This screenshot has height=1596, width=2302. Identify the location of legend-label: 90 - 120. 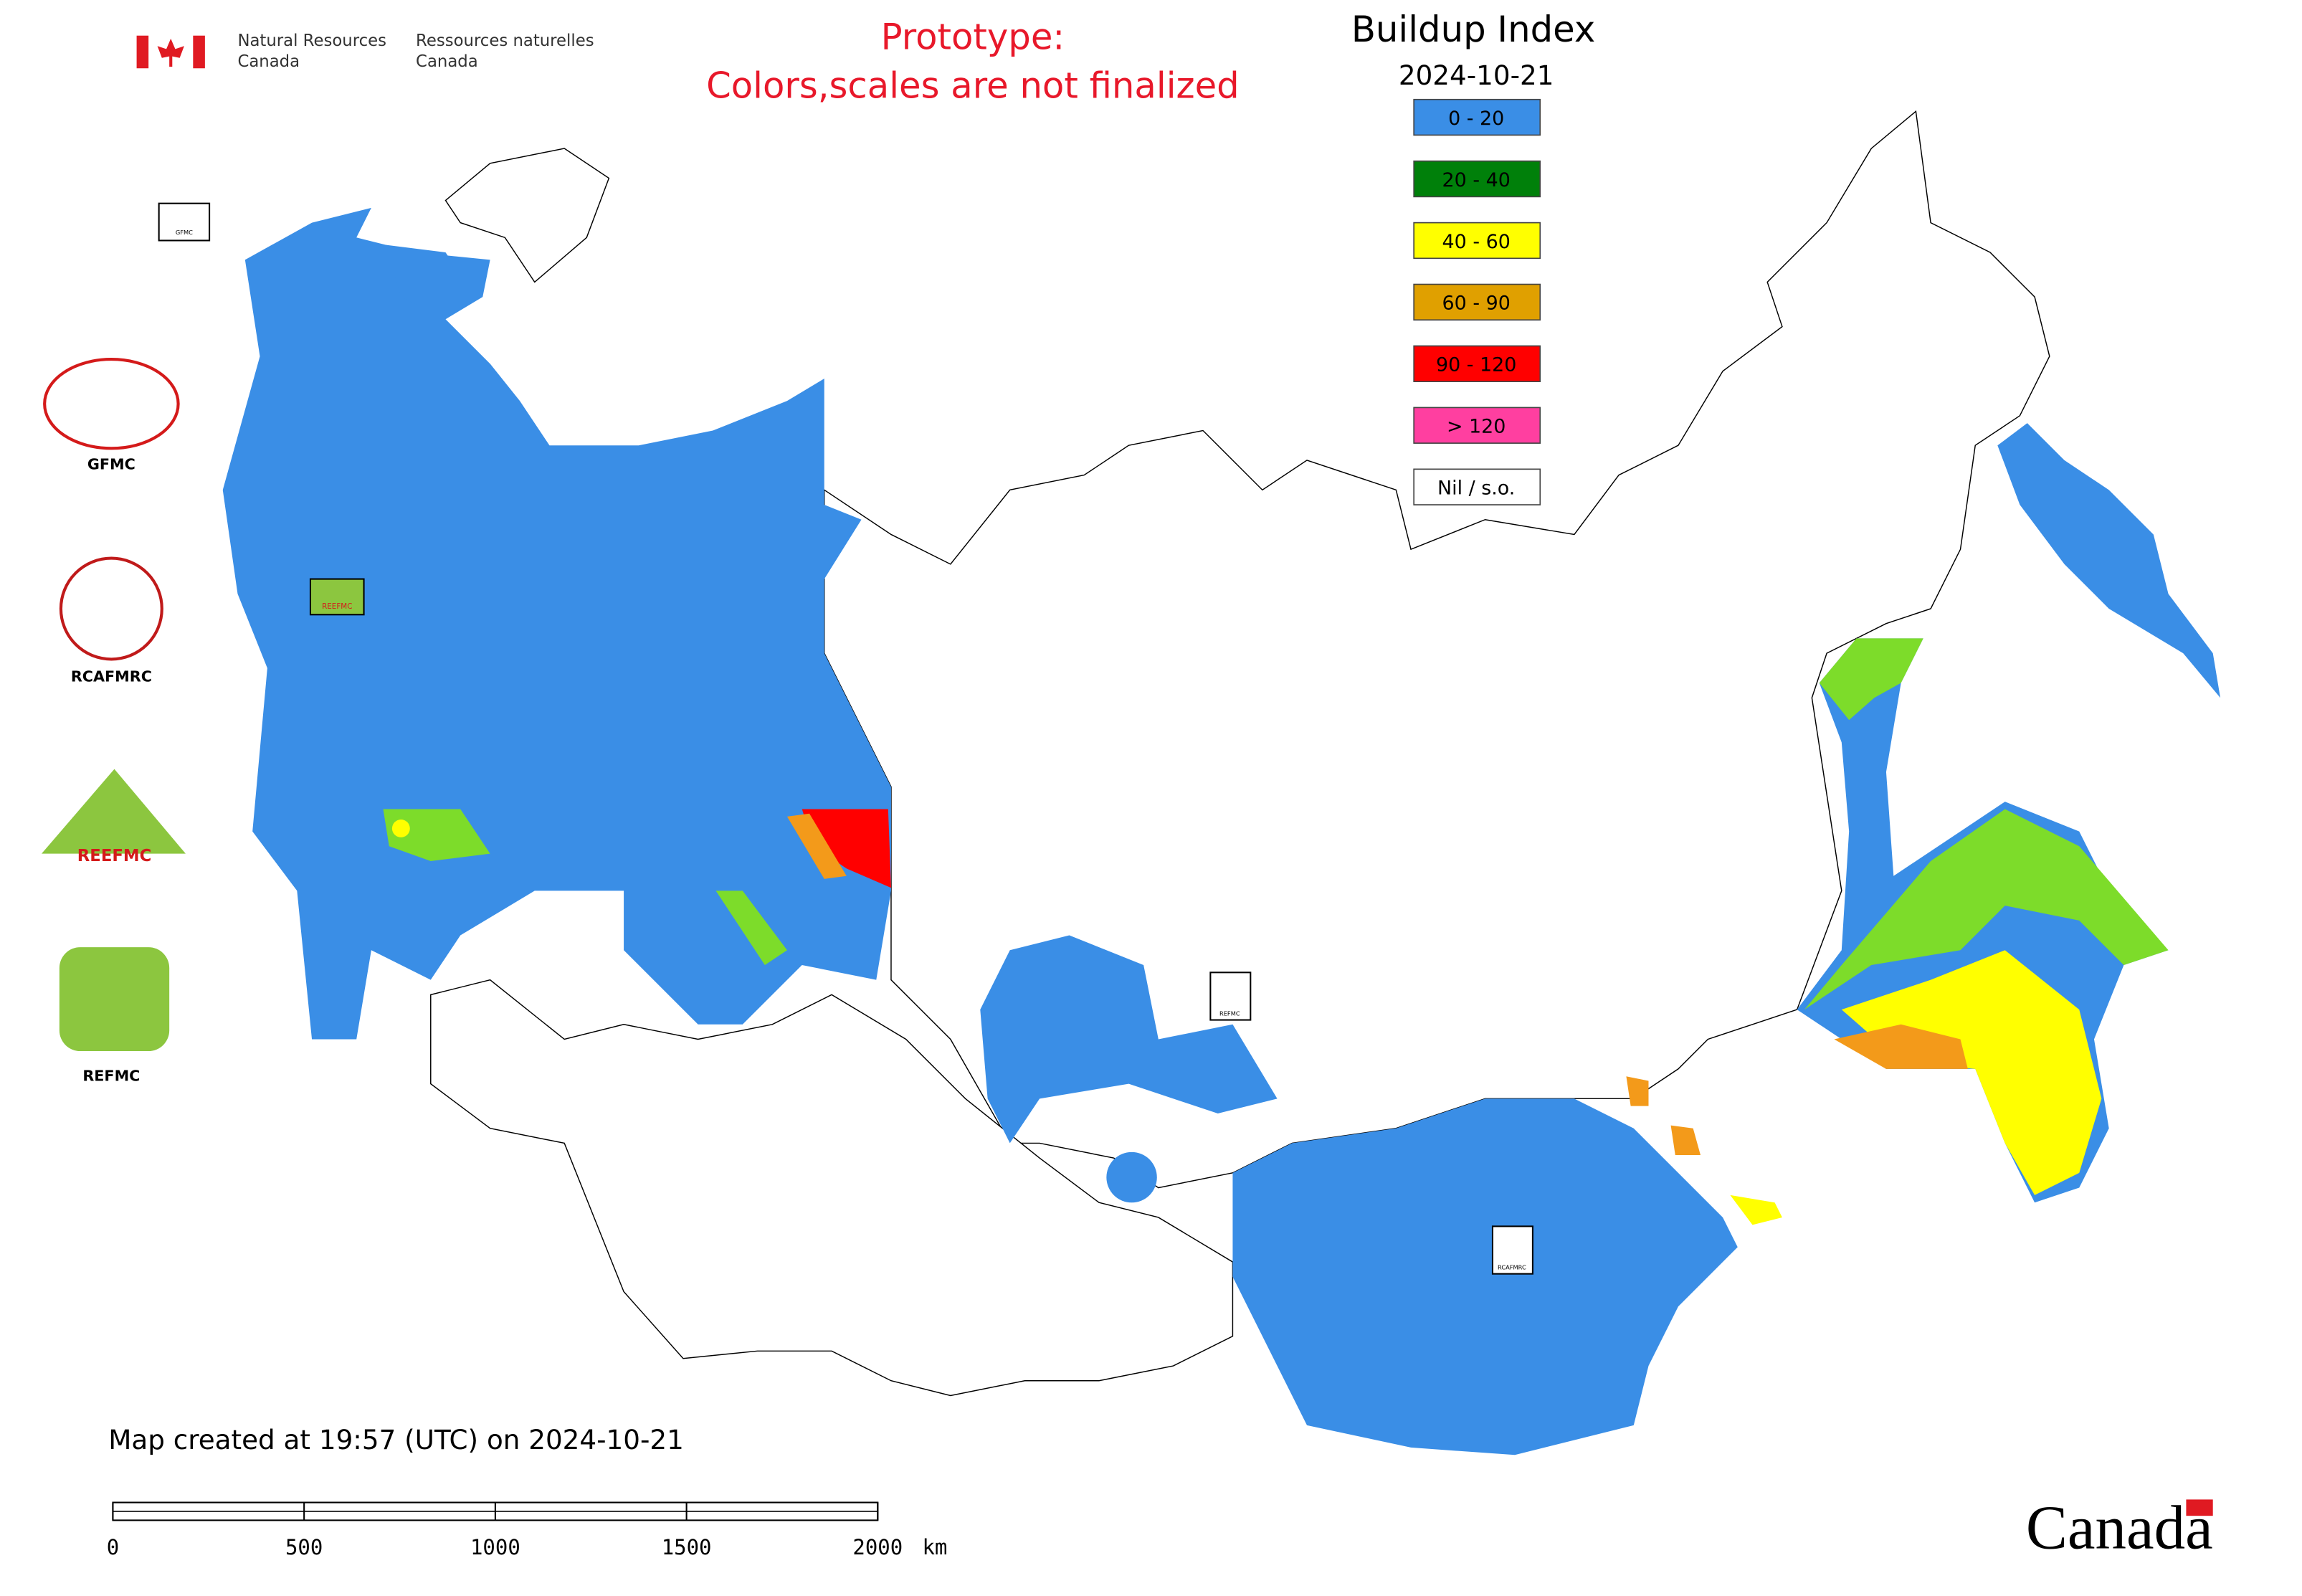
(1476, 365).